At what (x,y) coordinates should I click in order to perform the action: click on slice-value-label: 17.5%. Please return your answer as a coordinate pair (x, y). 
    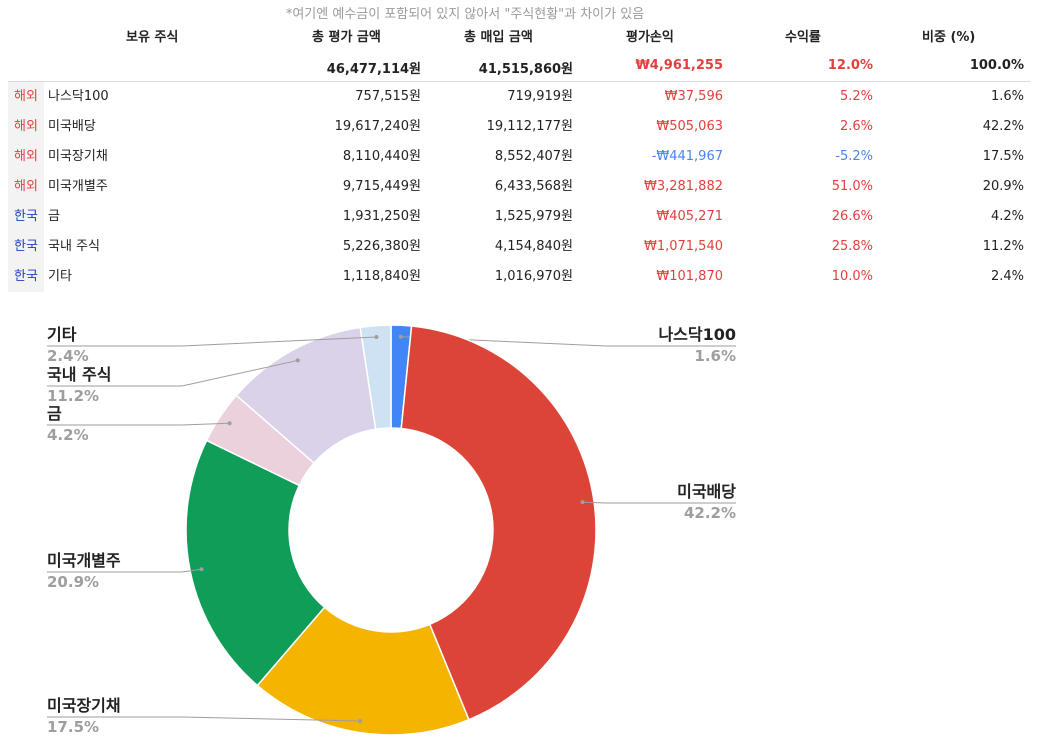
    Looking at the image, I should click on (73, 727).